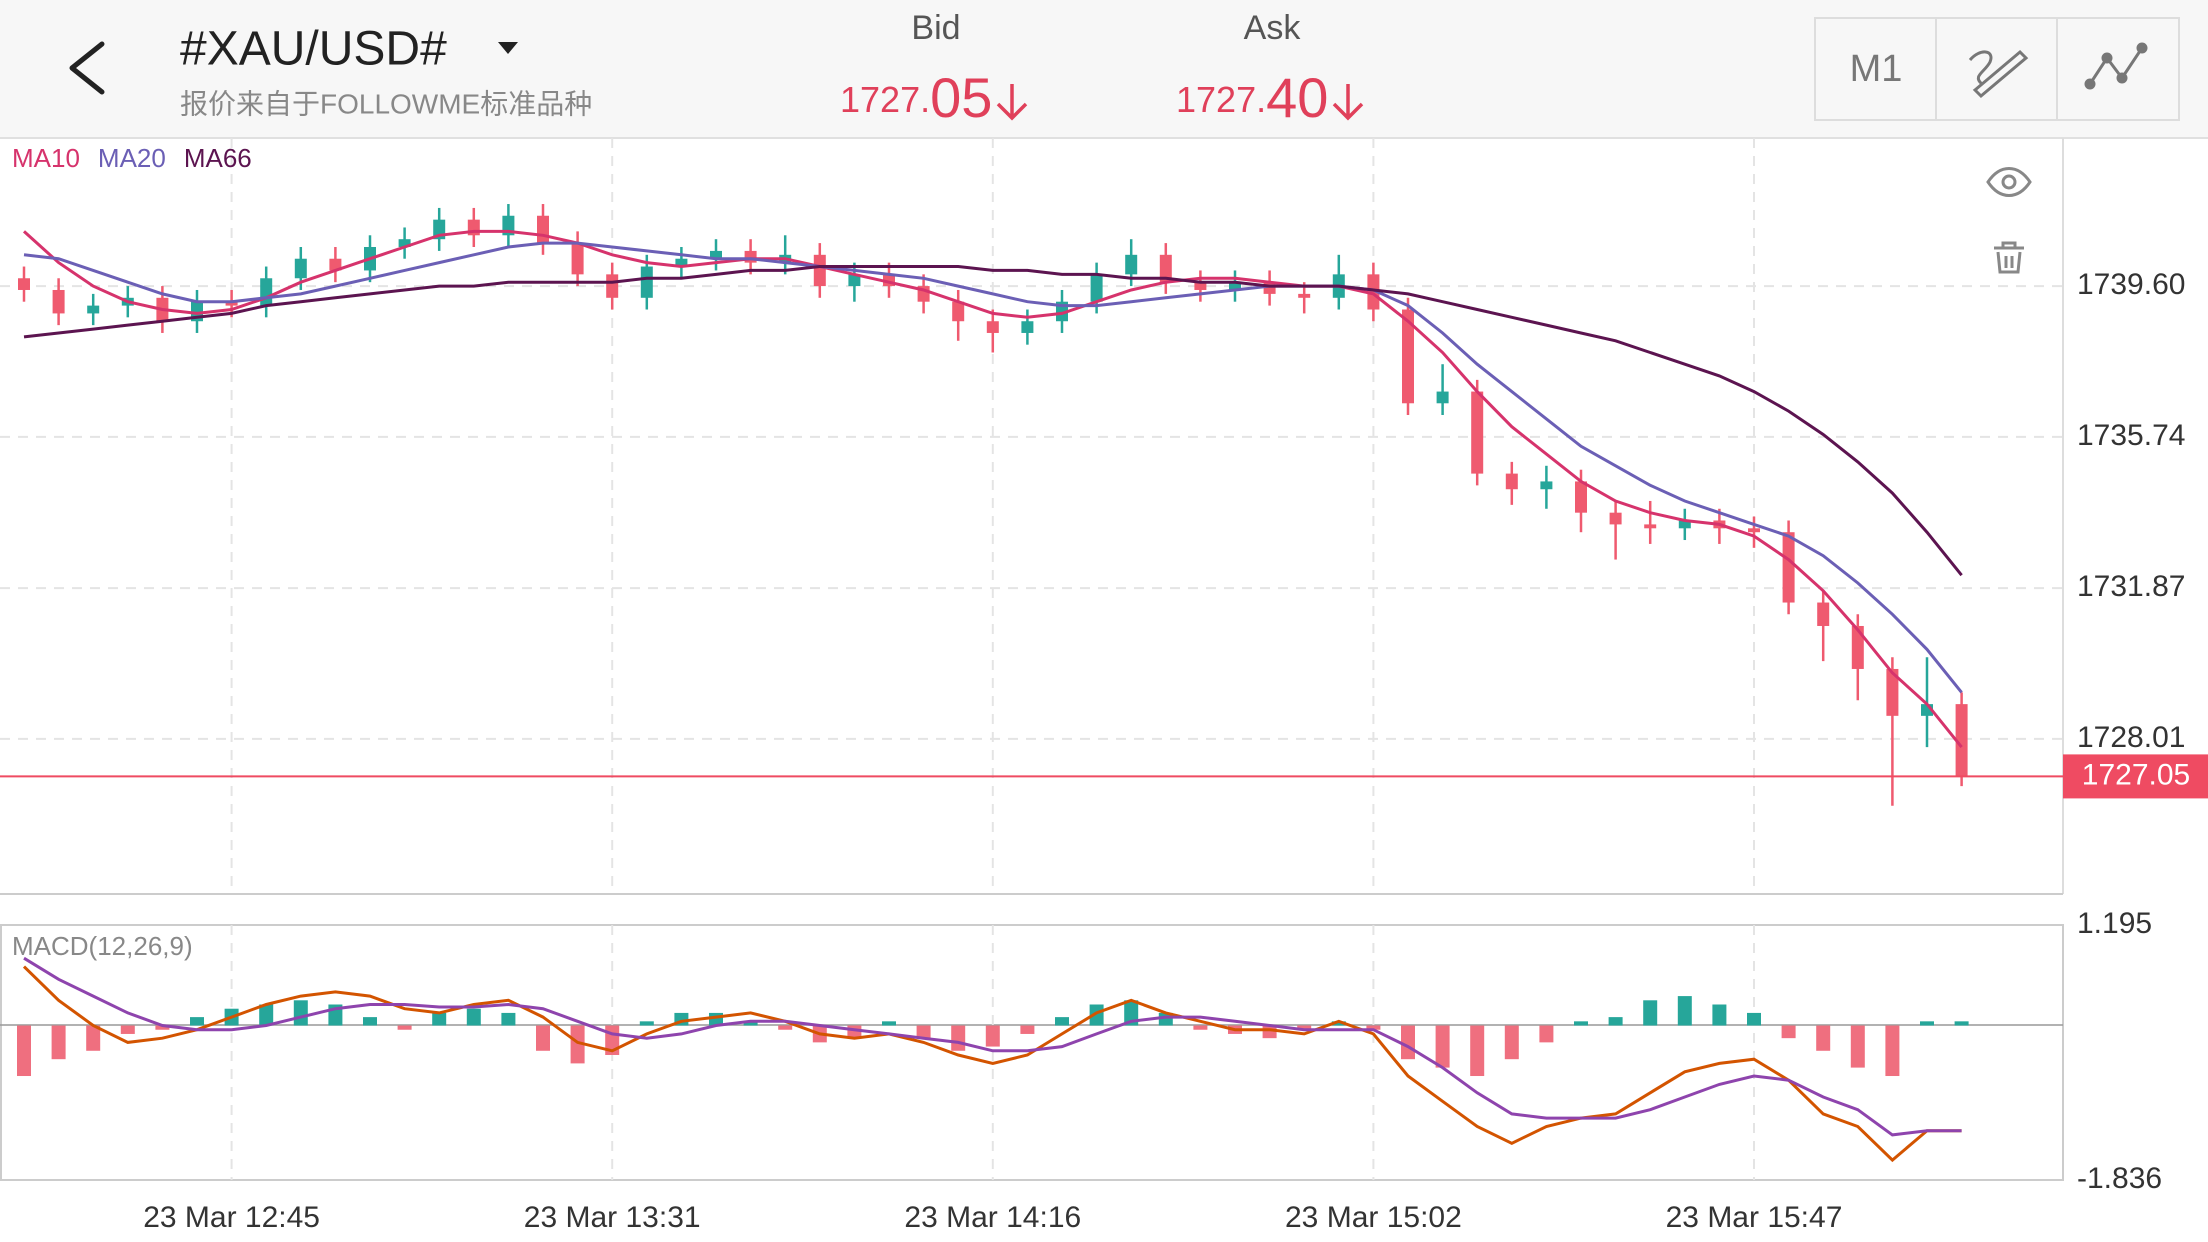 This screenshot has height=1242, width=2208. I want to click on x-tick-label: 23 Mar 12:45, so click(231, 1217).